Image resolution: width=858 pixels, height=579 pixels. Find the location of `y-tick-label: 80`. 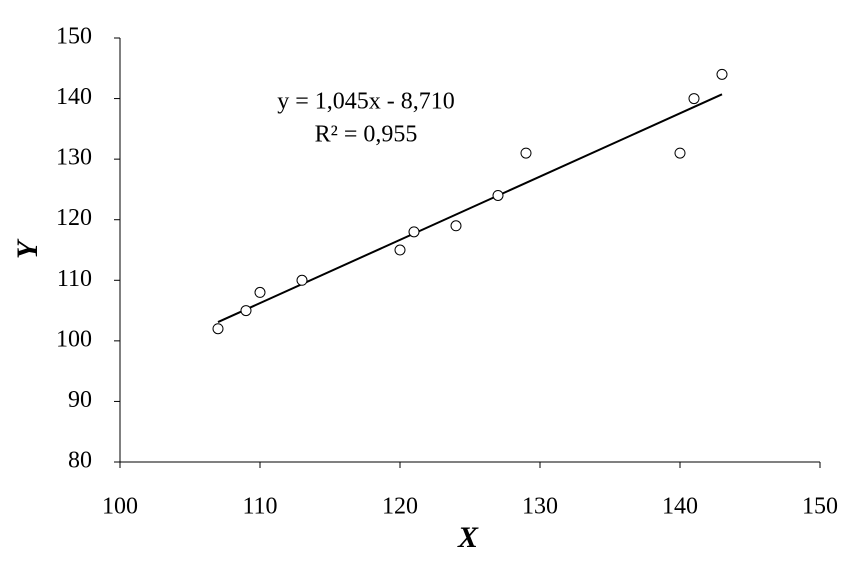

y-tick-label: 80 is located at coordinates (80, 461).